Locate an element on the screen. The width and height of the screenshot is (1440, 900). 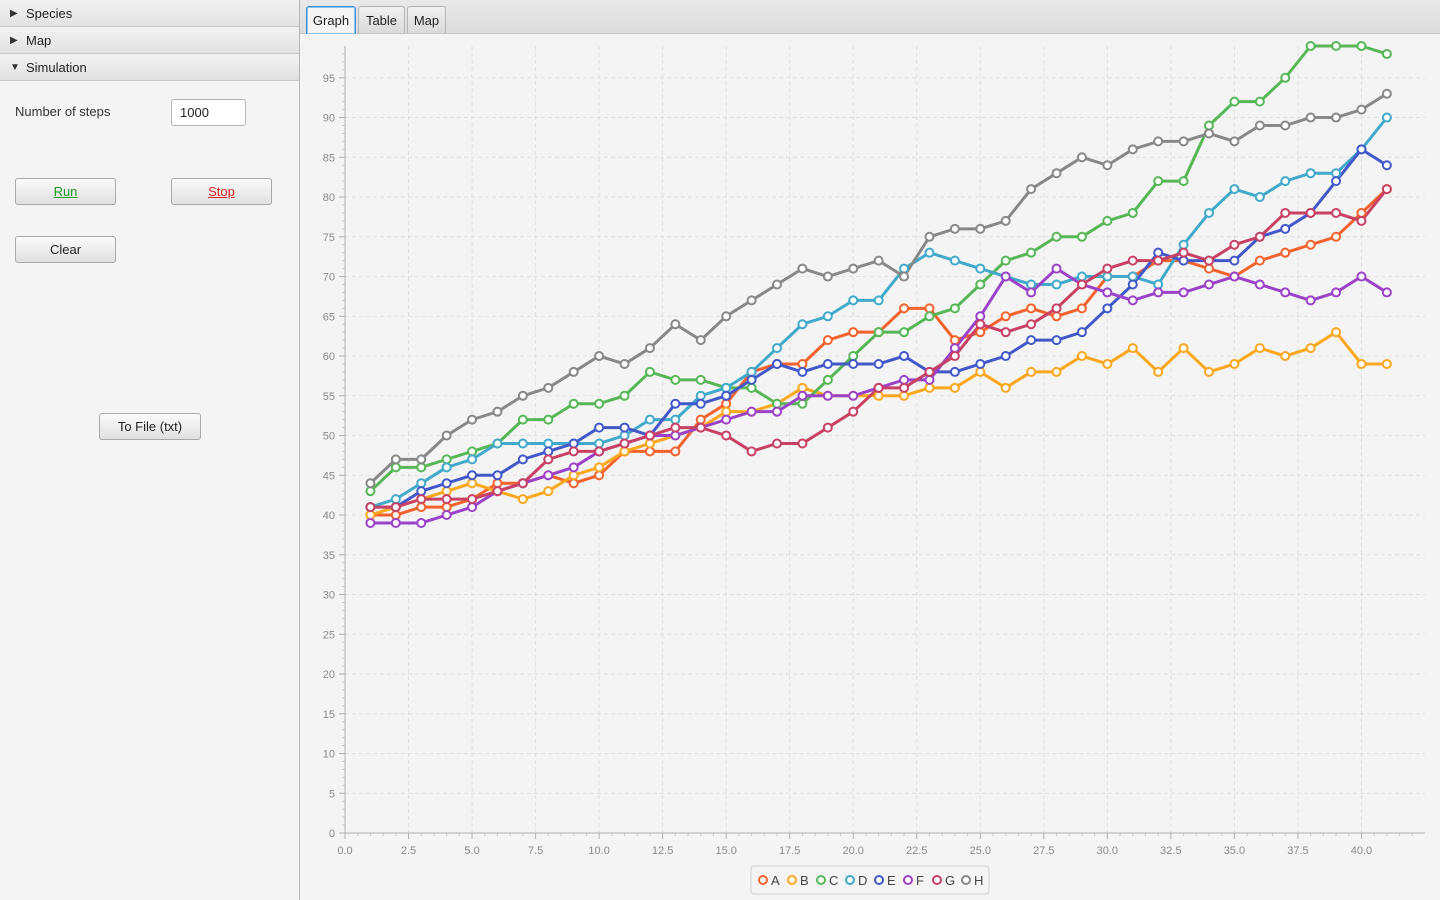
y-tick-label: 35 is located at coordinates (329, 556).